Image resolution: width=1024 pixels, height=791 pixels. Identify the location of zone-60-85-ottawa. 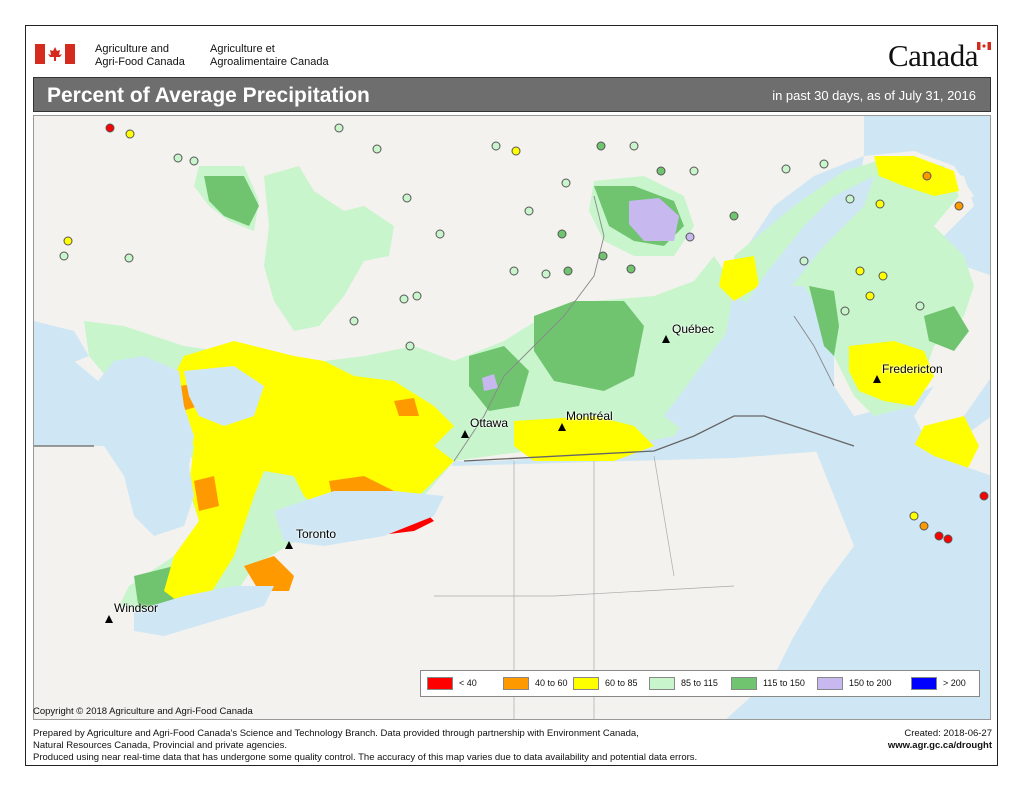
(584, 438).